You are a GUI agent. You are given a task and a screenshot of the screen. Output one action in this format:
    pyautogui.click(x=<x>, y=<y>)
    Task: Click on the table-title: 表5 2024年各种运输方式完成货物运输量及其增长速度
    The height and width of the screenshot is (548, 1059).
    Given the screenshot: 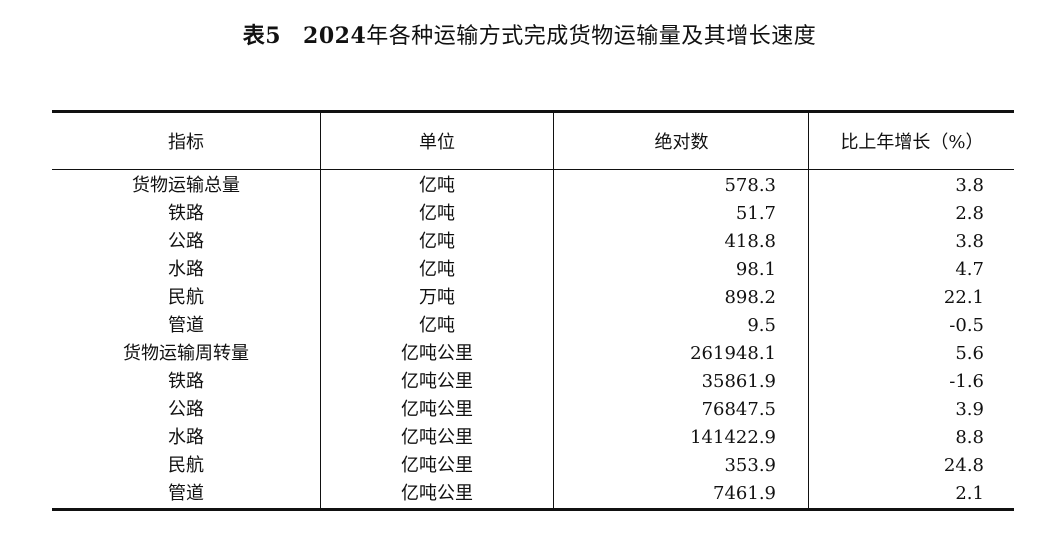 What is the action you would take?
    pyautogui.click(x=529, y=34)
    